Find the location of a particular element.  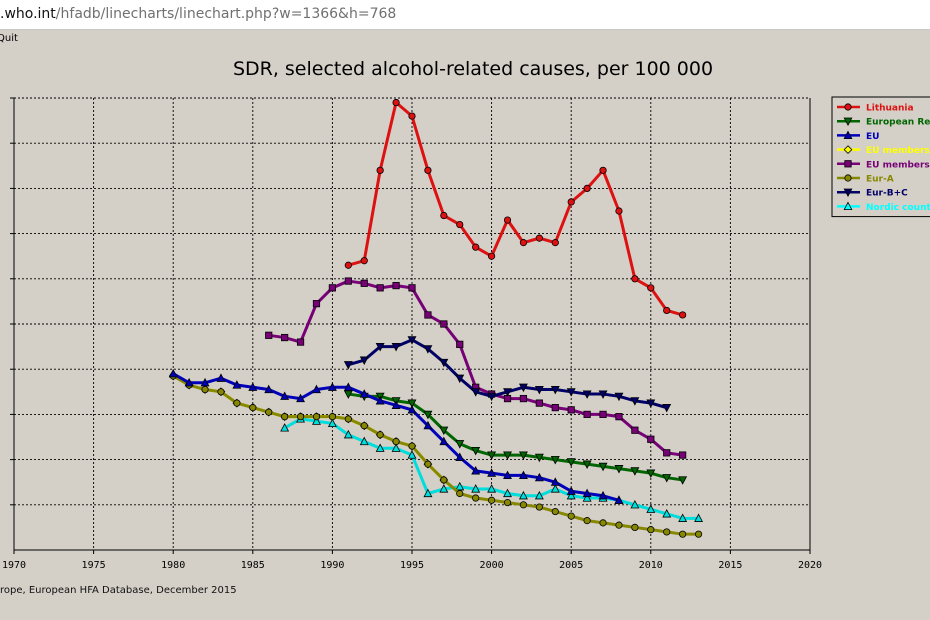

legend-entry: Eur-B+C is located at coordinates (872, 193).